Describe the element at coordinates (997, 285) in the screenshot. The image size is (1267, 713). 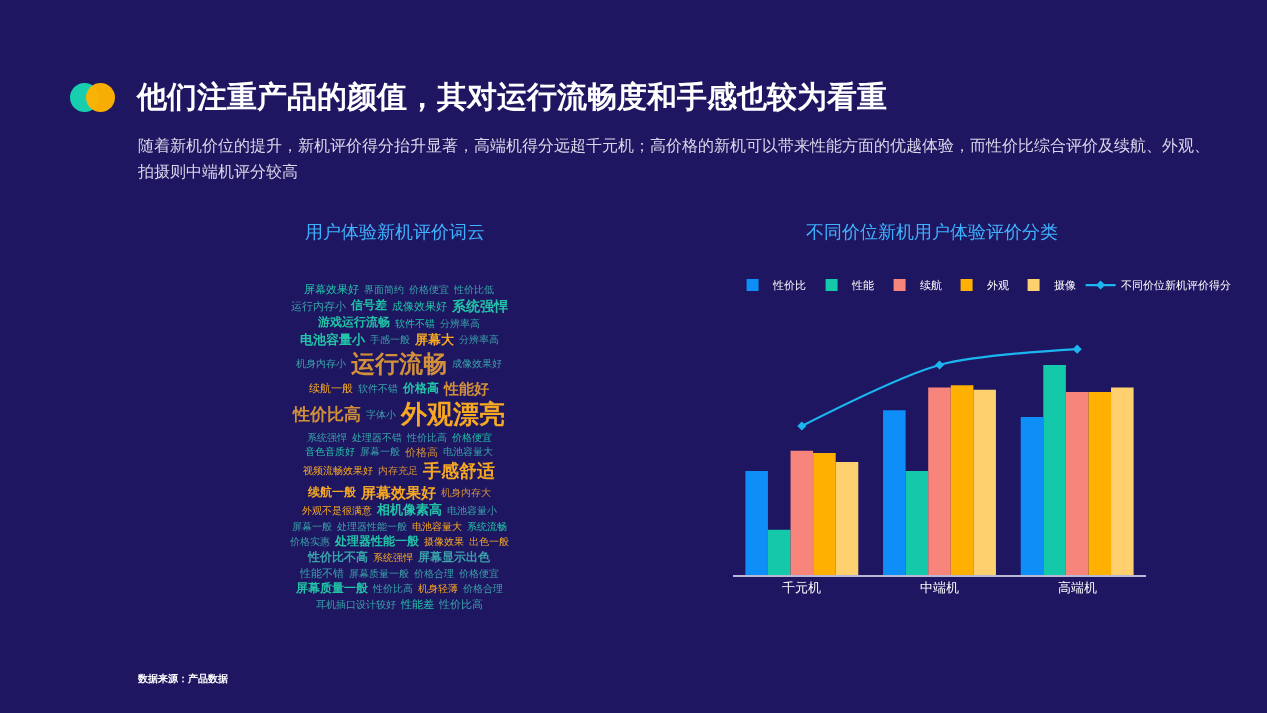
I see `legend-label: 外观` at that location.